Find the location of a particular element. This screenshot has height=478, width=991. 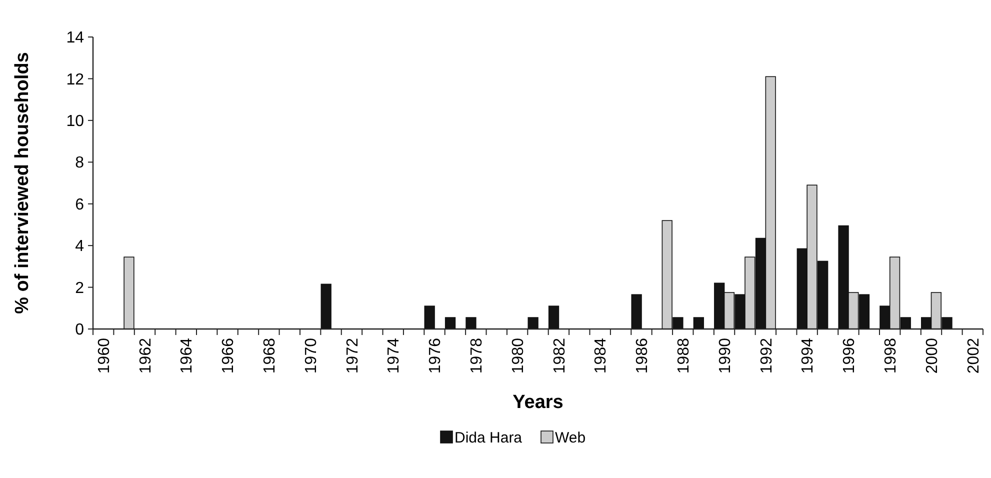

y-tick-label: 6 is located at coordinates (79, 205).